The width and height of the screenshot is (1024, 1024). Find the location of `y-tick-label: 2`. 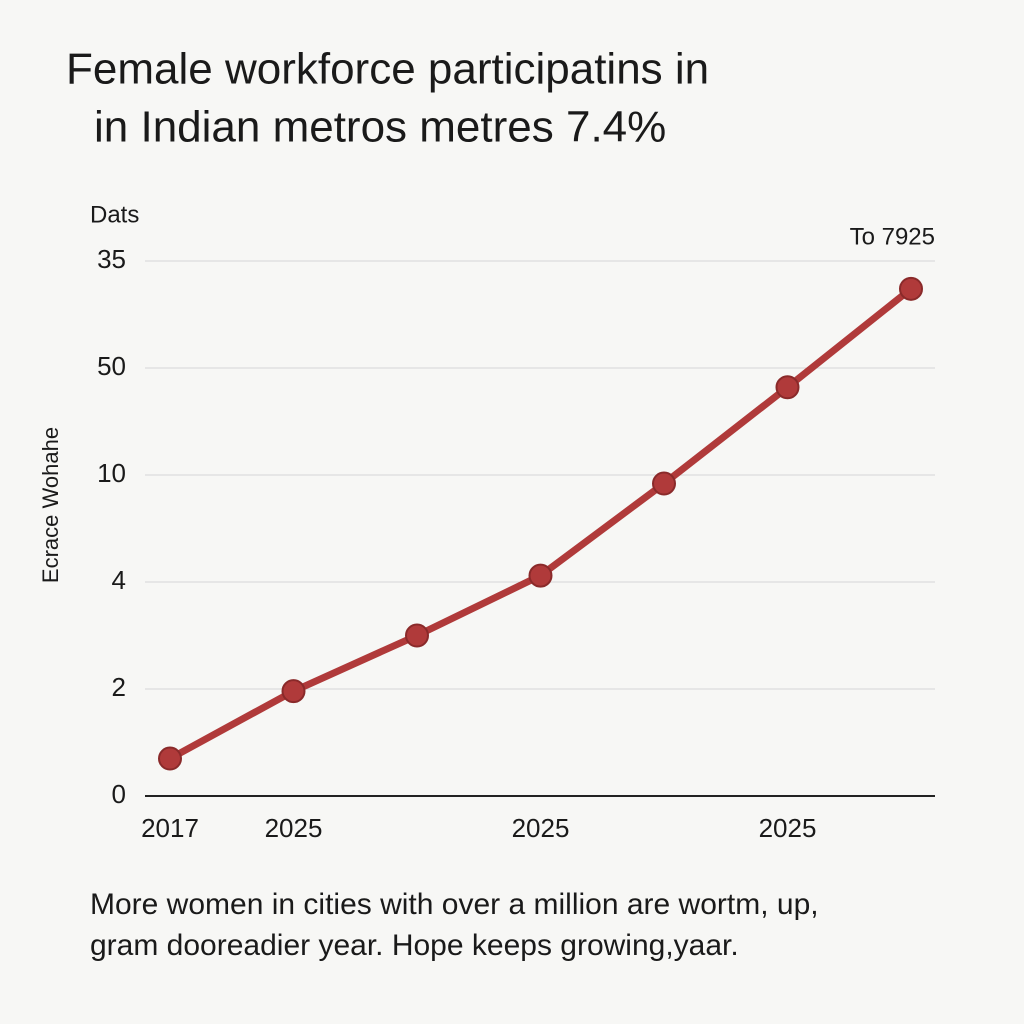

y-tick-label: 2 is located at coordinates (119, 687).